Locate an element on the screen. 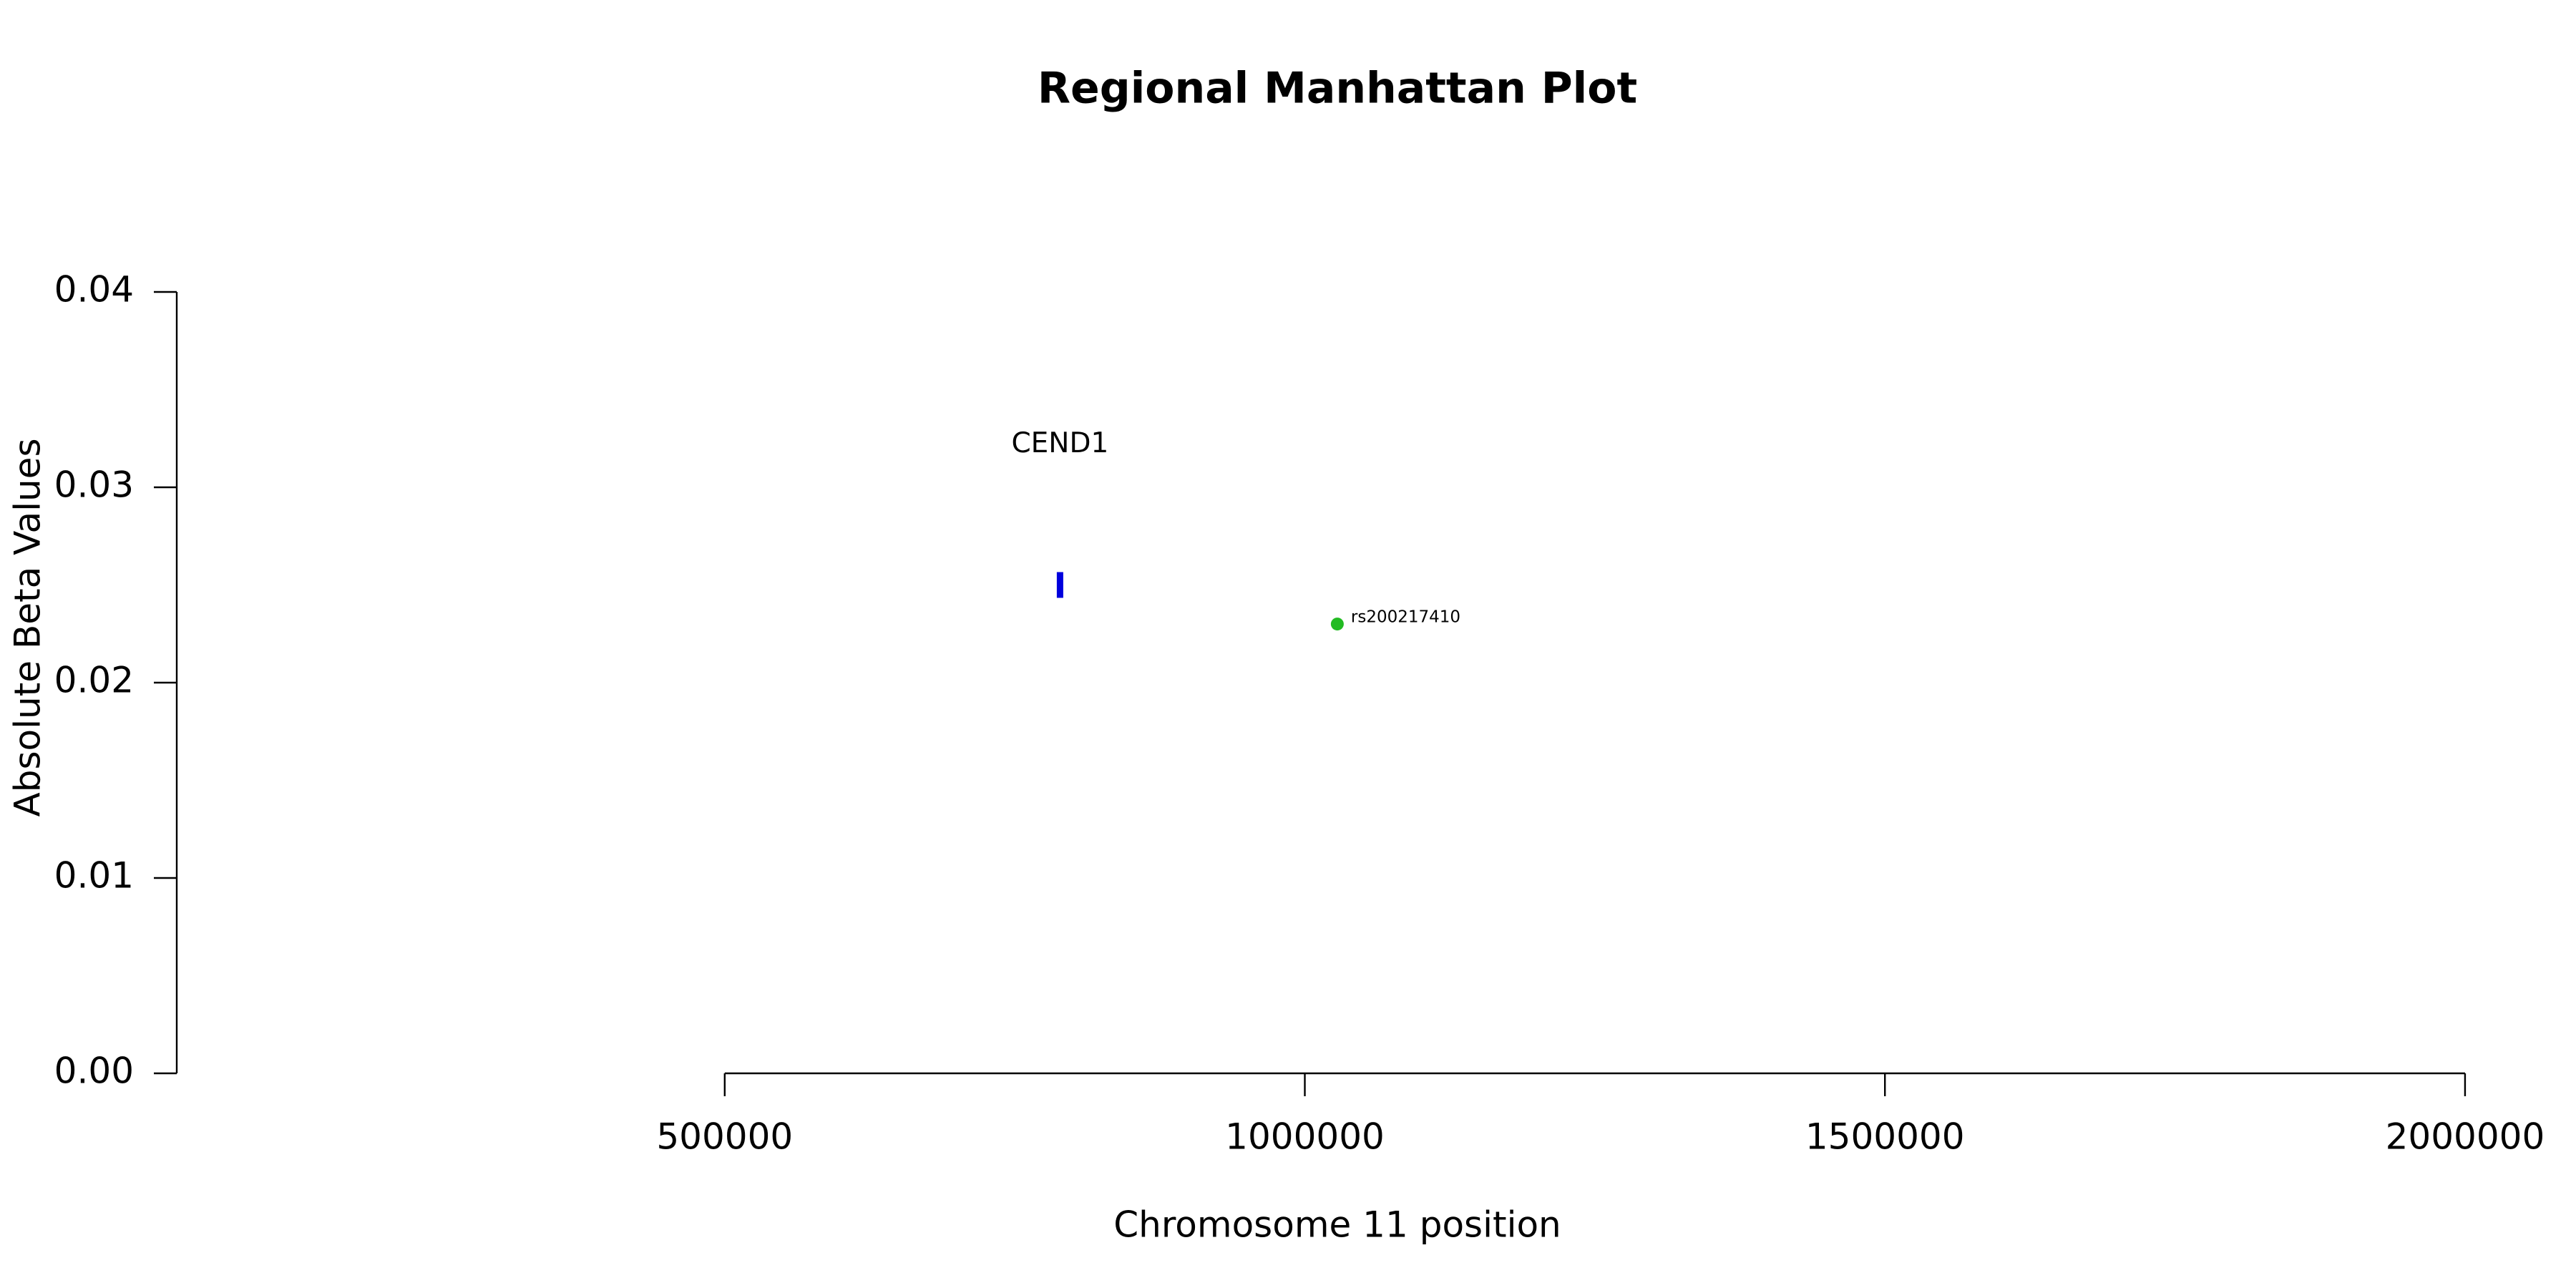  x-tick-label: 1500000 is located at coordinates (1885, 1137).